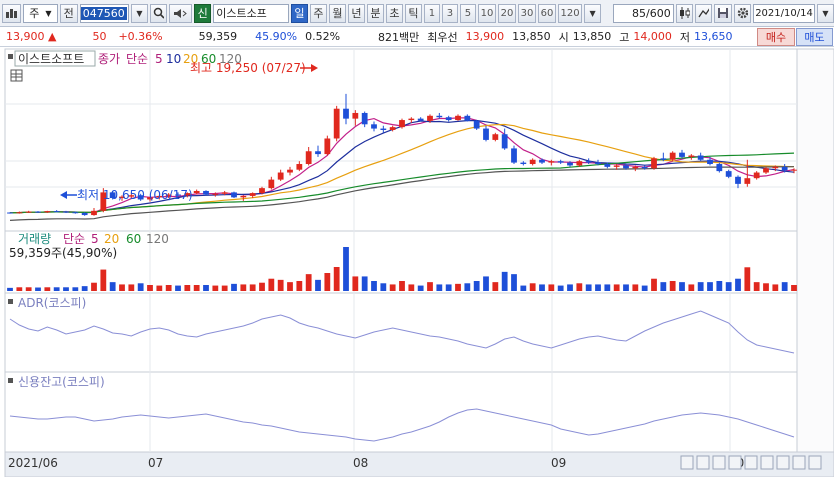 The height and width of the screenshot is (480, 834). What do you see at coordinates (486, 13) in the screenshot?
I see `interval-10: 10` at bounding box center [486, 13].